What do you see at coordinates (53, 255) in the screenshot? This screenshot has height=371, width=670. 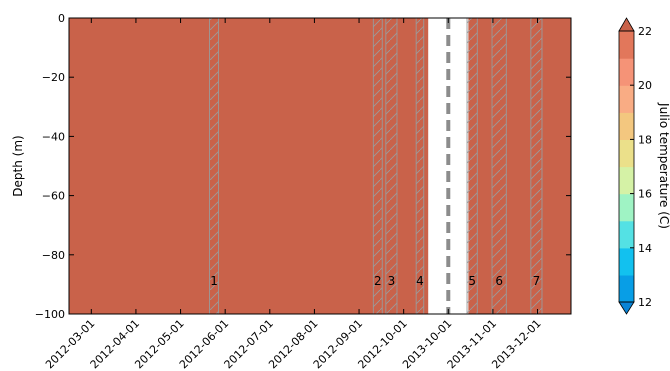 I see `y-tick-label: −80` at bounding box center [53, 255].